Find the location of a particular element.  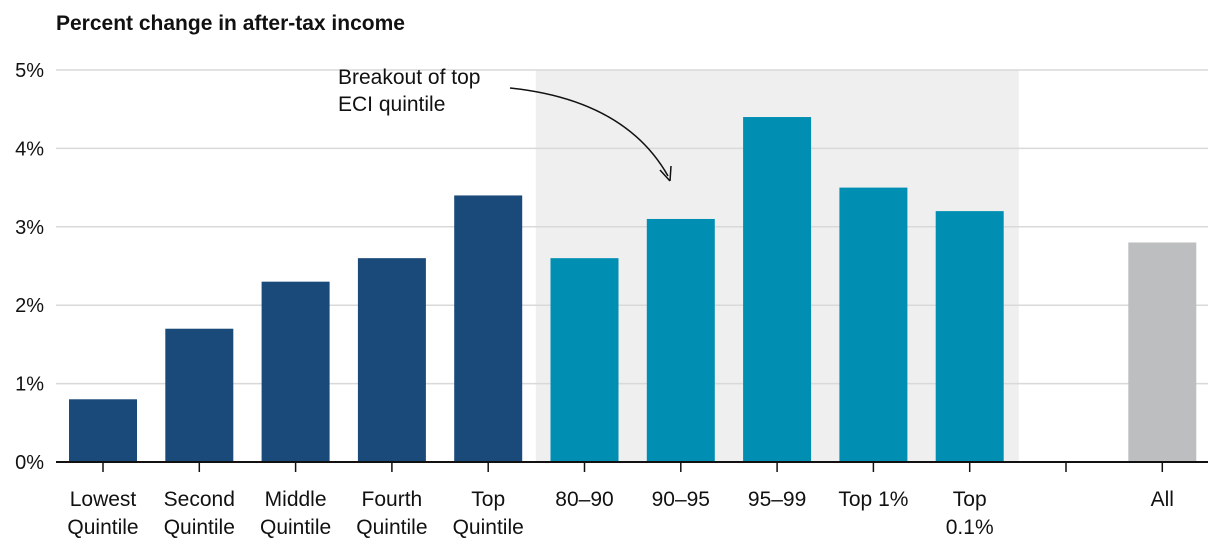

x-category-label: Top 1% is located at coordinates (873, 499).